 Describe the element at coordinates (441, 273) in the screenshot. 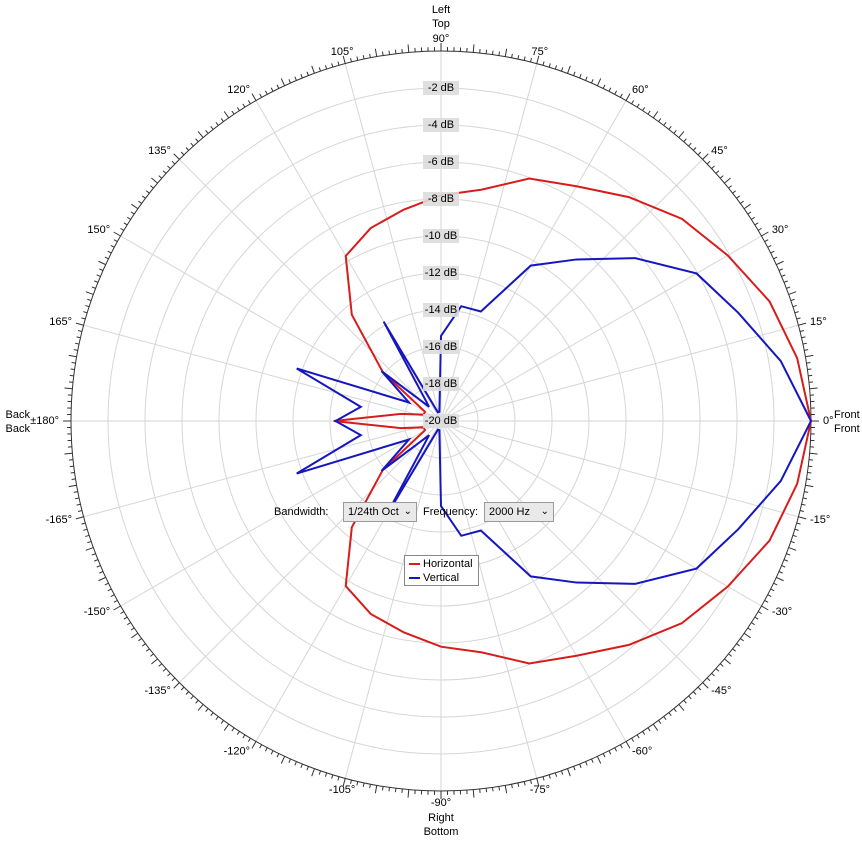

I see `r-tick-label: -12 dB` at that location.